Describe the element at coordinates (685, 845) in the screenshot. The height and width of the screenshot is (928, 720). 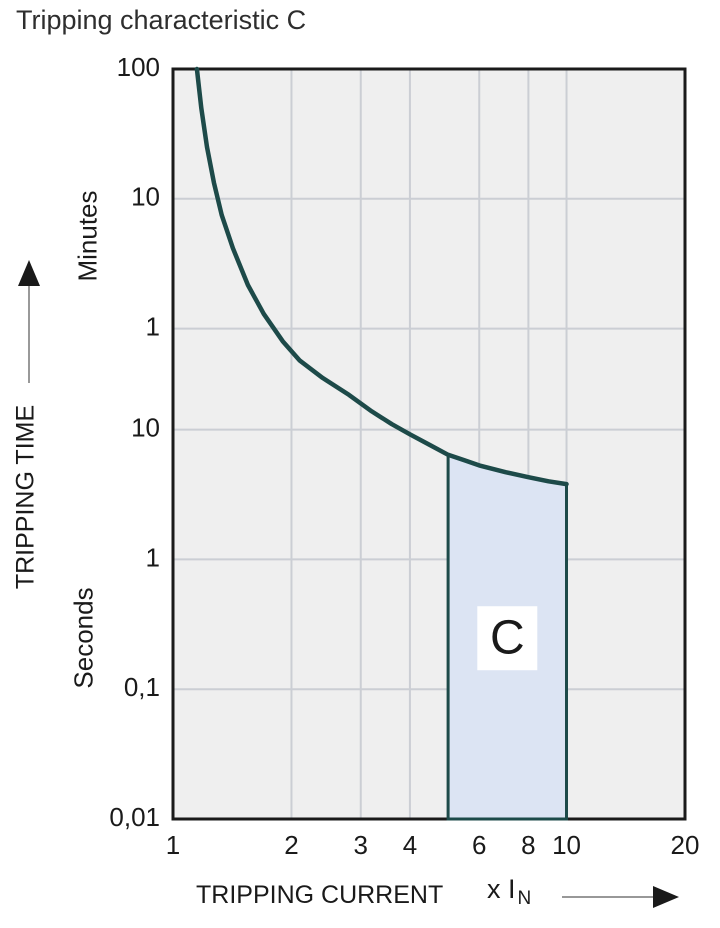
I see `x-tick-label: 20` at that location.